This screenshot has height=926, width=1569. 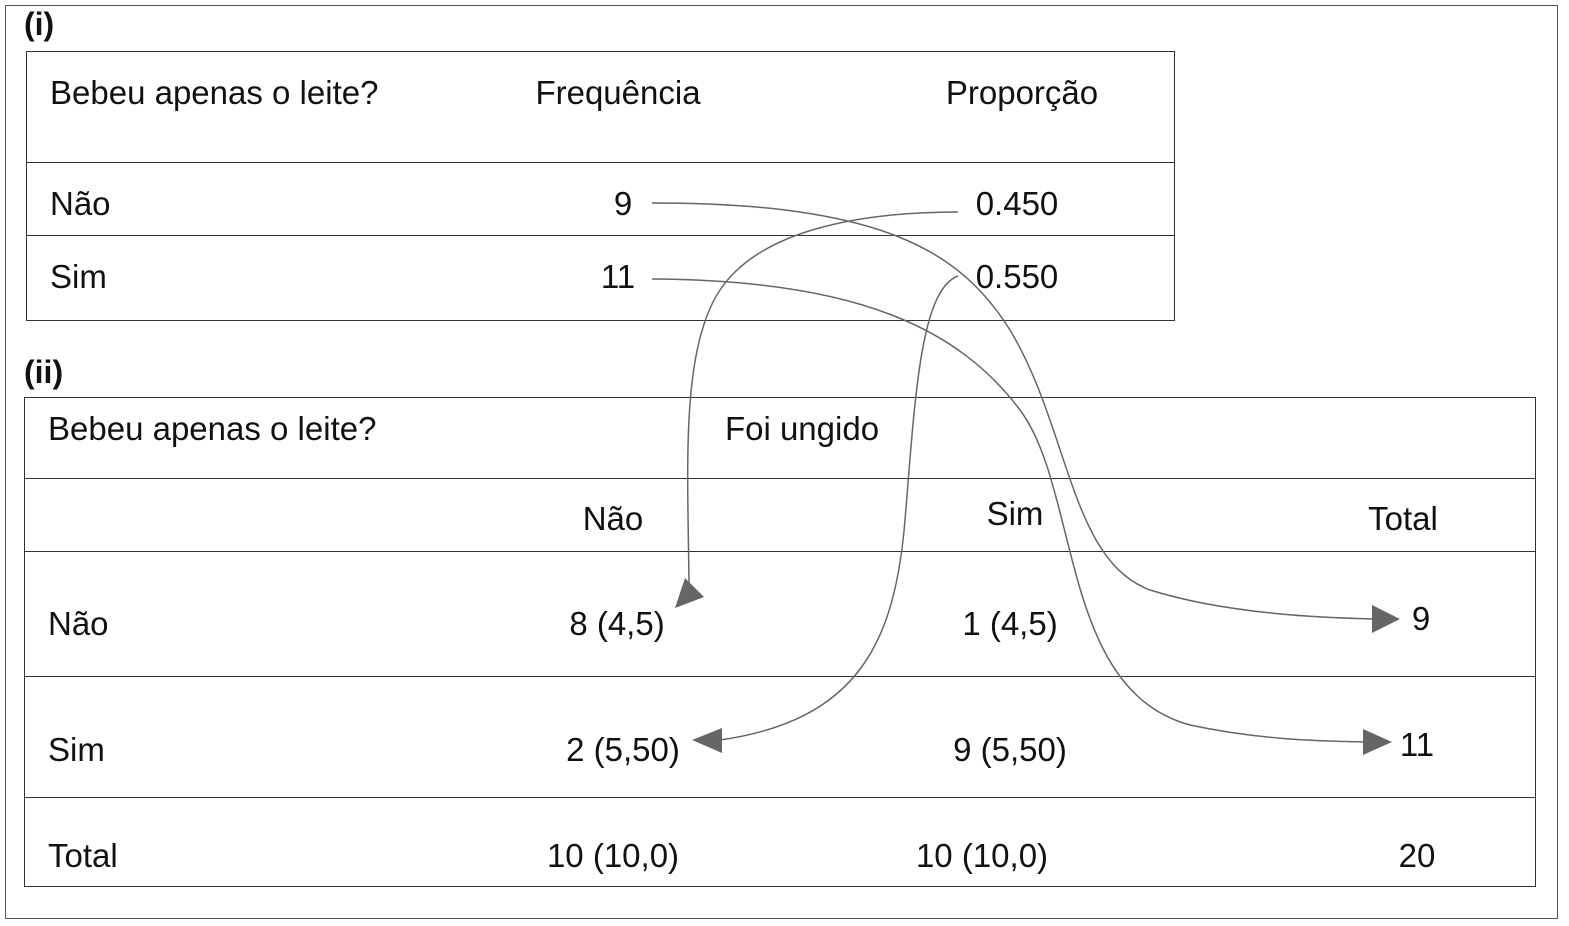 What do you see at coordinates (83, 855) in the screenshot?
I see `cont-row-label: Total` at bounding box center [83, 855].